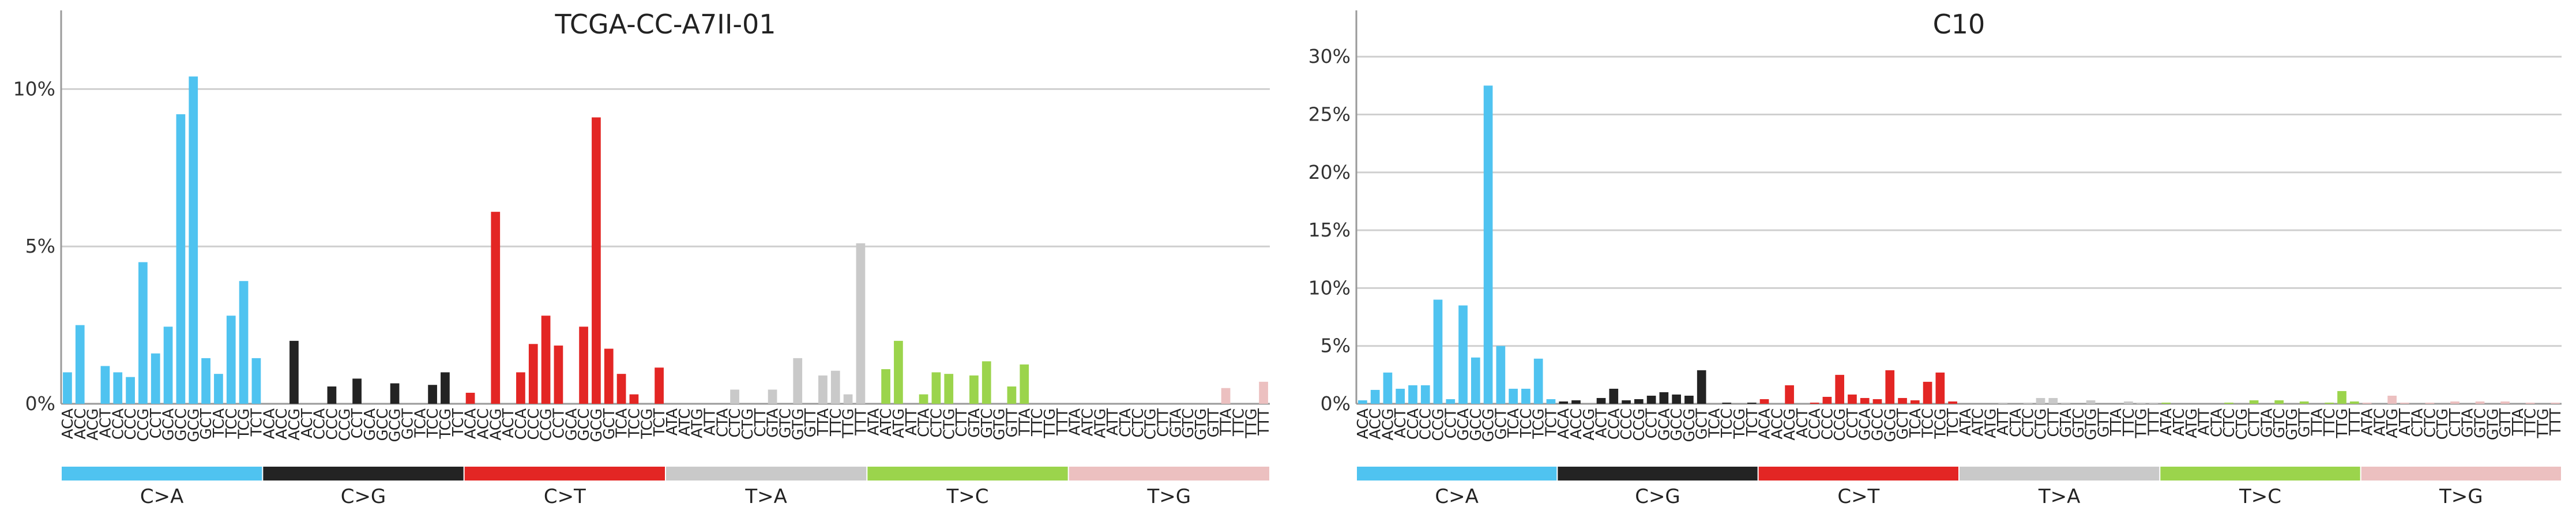 This screenshot has height=518, width=2576. I want to click on mutation-type-label: T>A, so click(2059, 496).